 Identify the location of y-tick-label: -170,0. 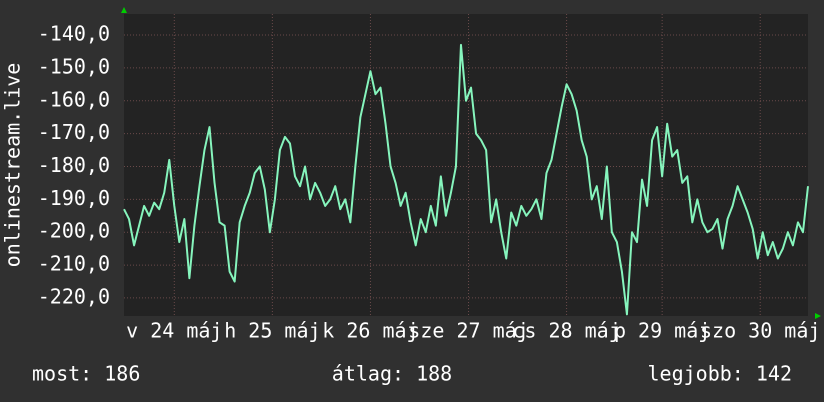
(74, 132).